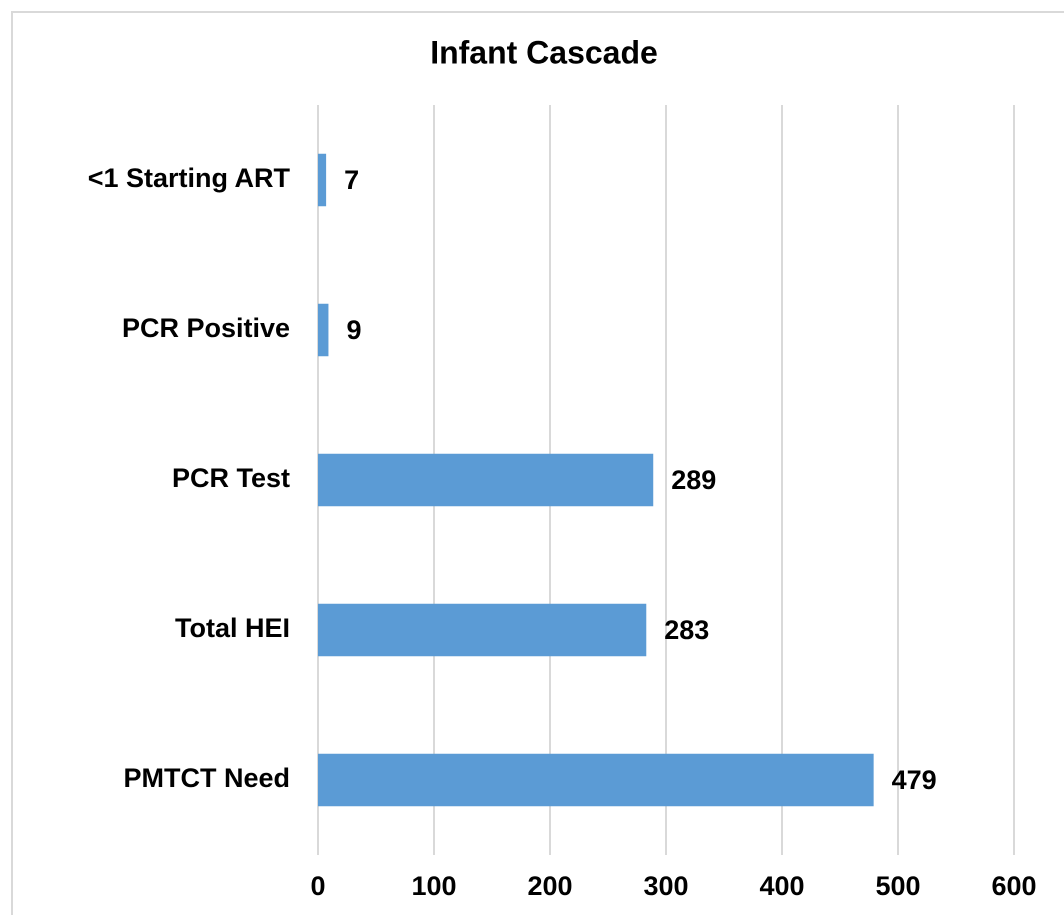 The height and width of the screenshot is (915, 1064). Describe the element at coordinates (549, 886) in the screenshot. I see `x-tick-label: 200` at that location.